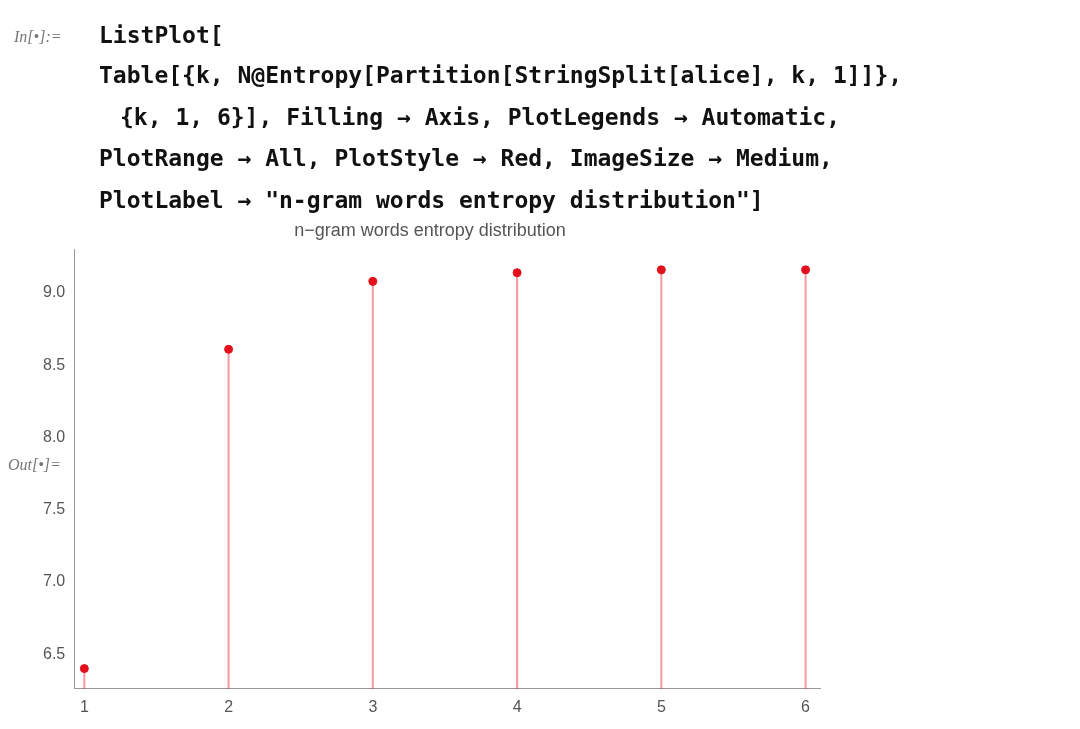  Describe the element at coordinates (430, 229) in the screenshot. I see `chart-title: n−gram words entropy distribution` at that location.